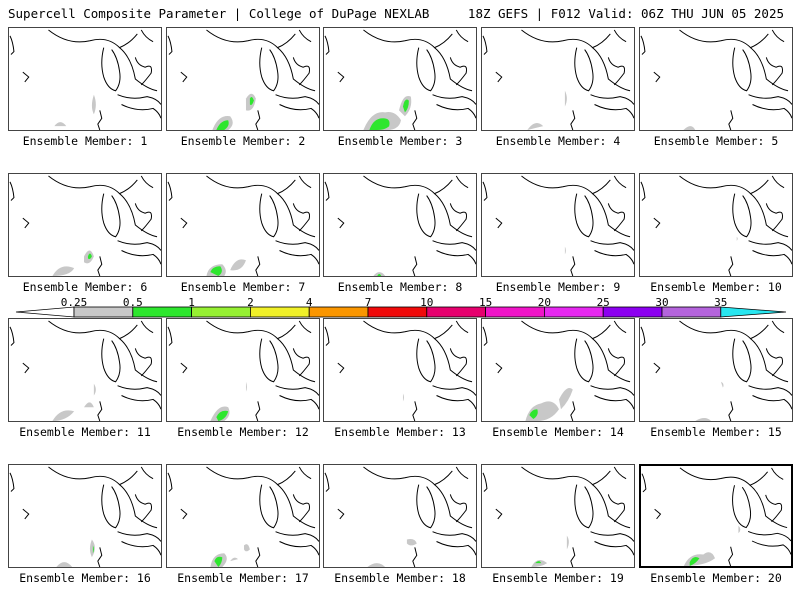  Describe the element at coordinates (85, 578) in the screenshot. I see `ensemble-member-label: Ensemble Member: 16` at that location.